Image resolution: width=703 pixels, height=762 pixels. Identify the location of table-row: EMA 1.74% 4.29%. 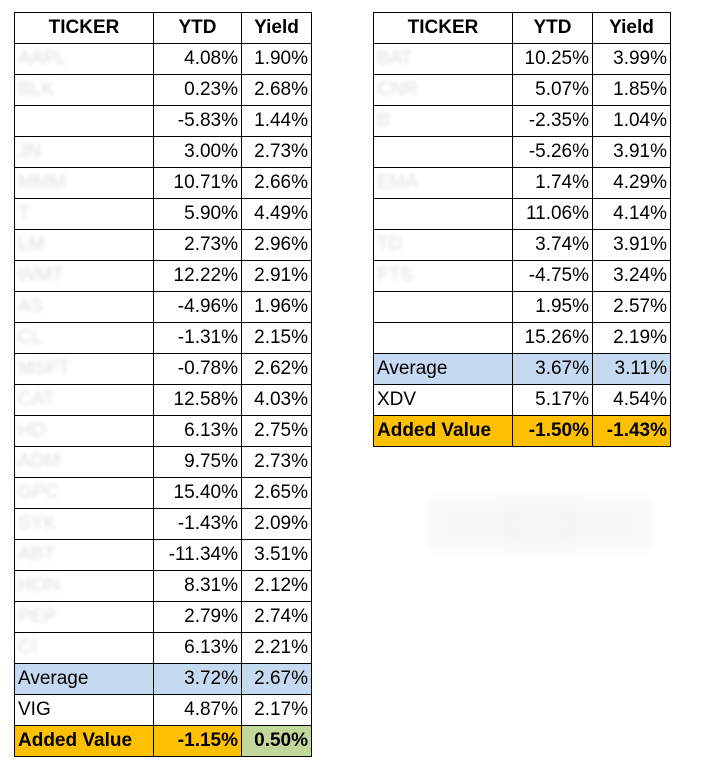
(522, 183).